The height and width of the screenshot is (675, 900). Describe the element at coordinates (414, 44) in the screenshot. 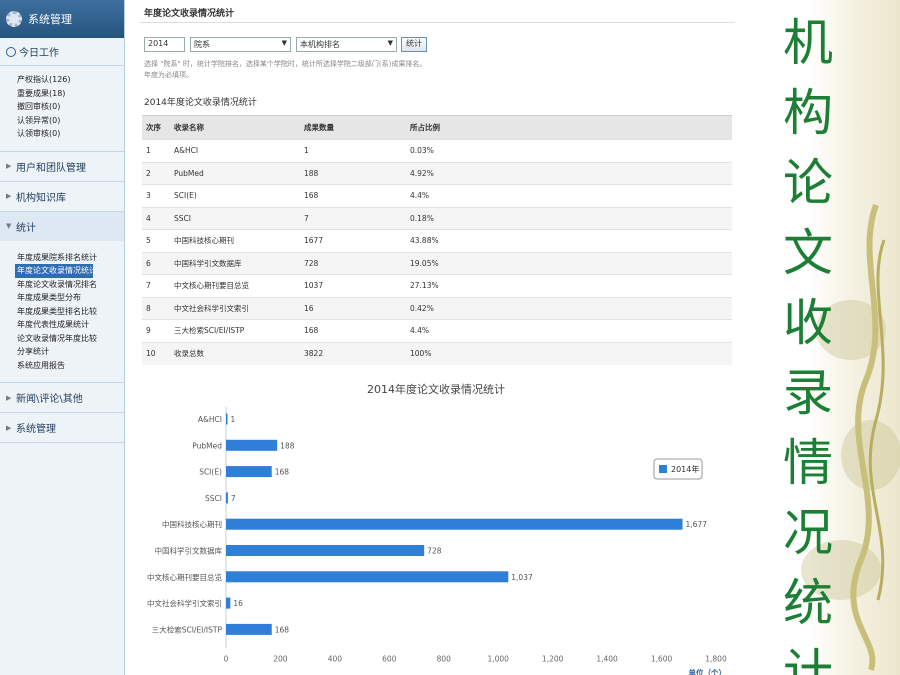

I see `stat-button: 统计` at that location.